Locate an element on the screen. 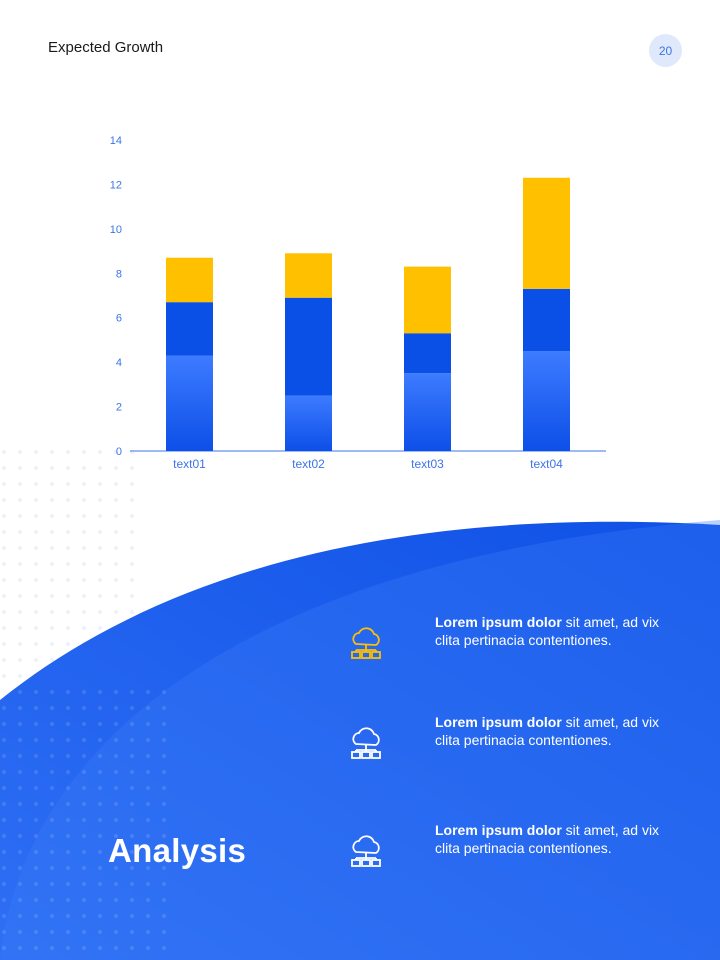 This screenshot has height=960, width=720. x-tick-label: text03 is located at coordinates (427, 464).